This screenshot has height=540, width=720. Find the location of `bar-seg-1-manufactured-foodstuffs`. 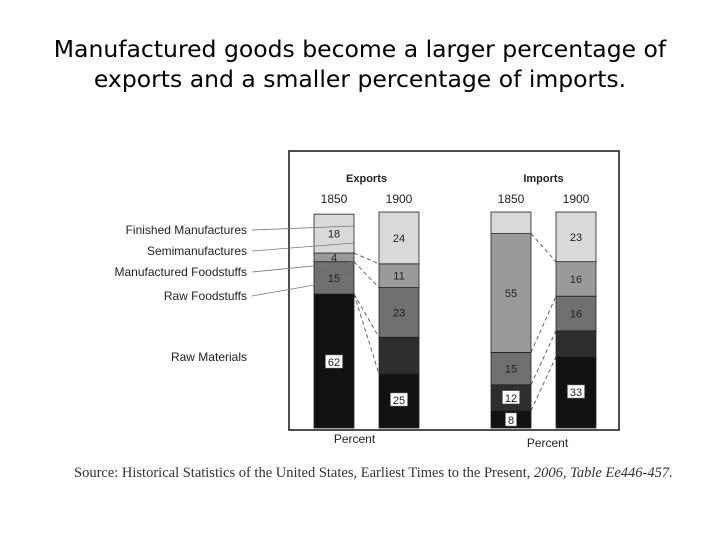

bar-seg-1-manufactured-foodstuffs is located at coordinates (399, 312).